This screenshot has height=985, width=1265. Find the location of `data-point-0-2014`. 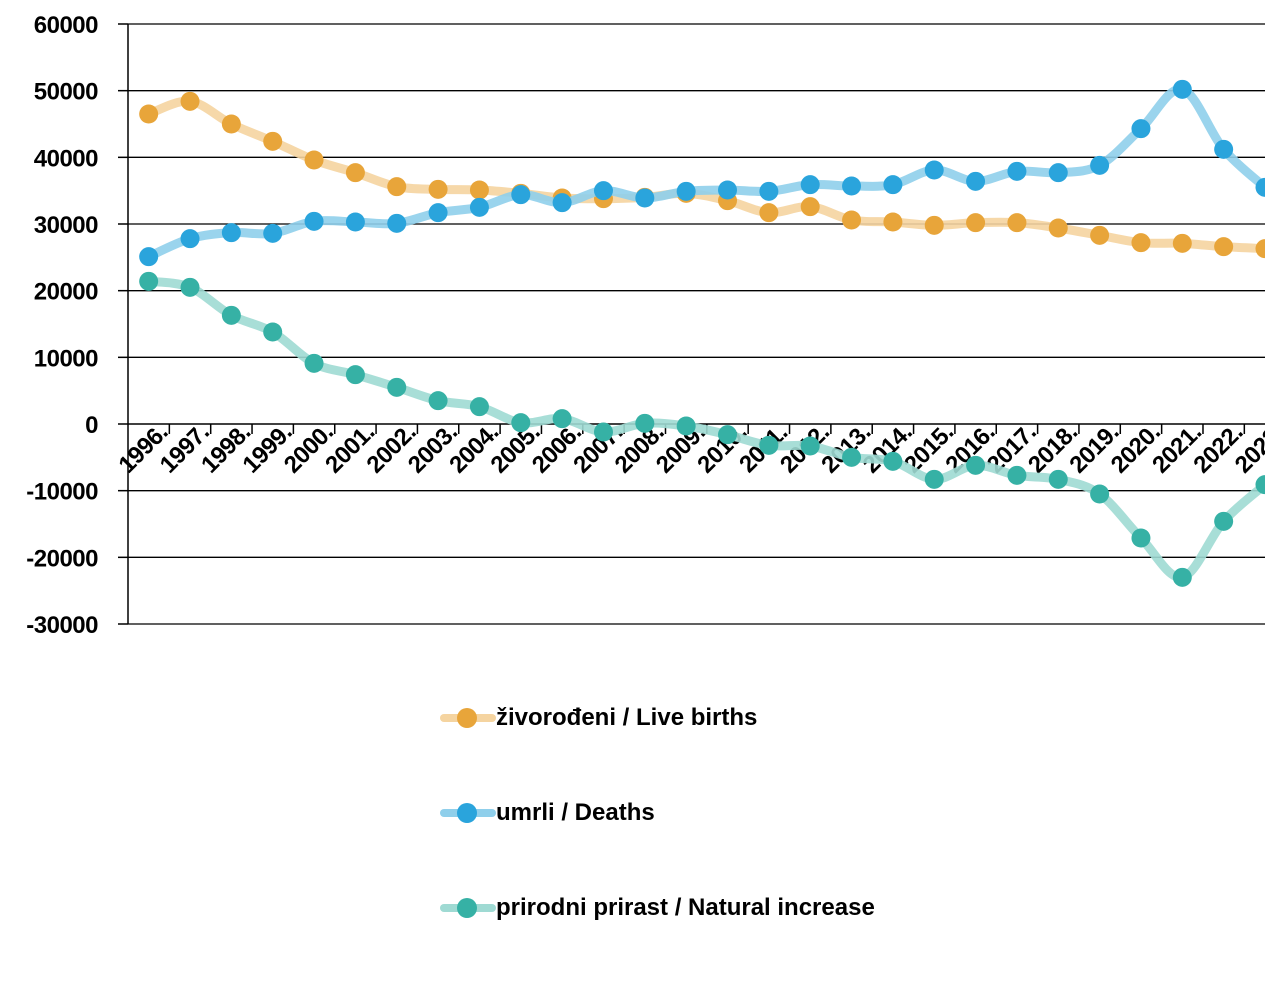

data-point-0-2014 is located at coordinates (892, 222).